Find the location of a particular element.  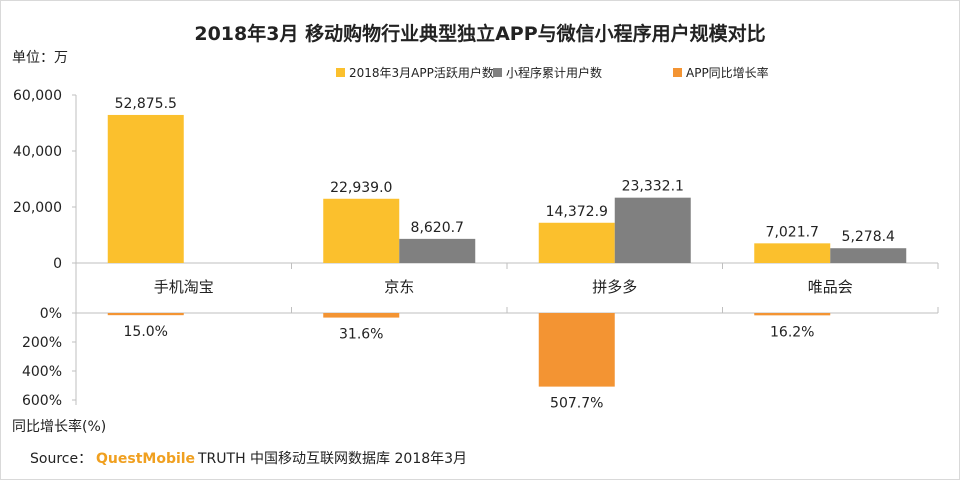

legend-label: 小程序累计用户数 is located at coordinates (554, 72).